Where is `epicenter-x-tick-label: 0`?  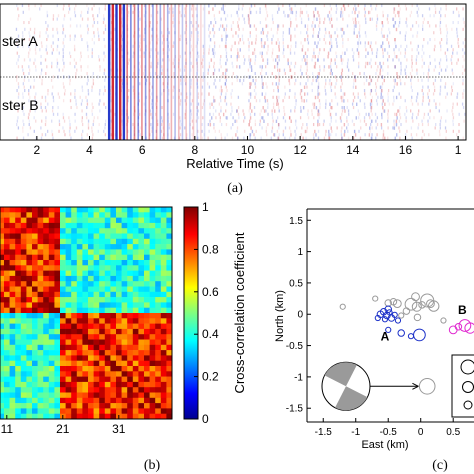
epicenter-x-tick-label: 0 is located at coordinates (421, 432).